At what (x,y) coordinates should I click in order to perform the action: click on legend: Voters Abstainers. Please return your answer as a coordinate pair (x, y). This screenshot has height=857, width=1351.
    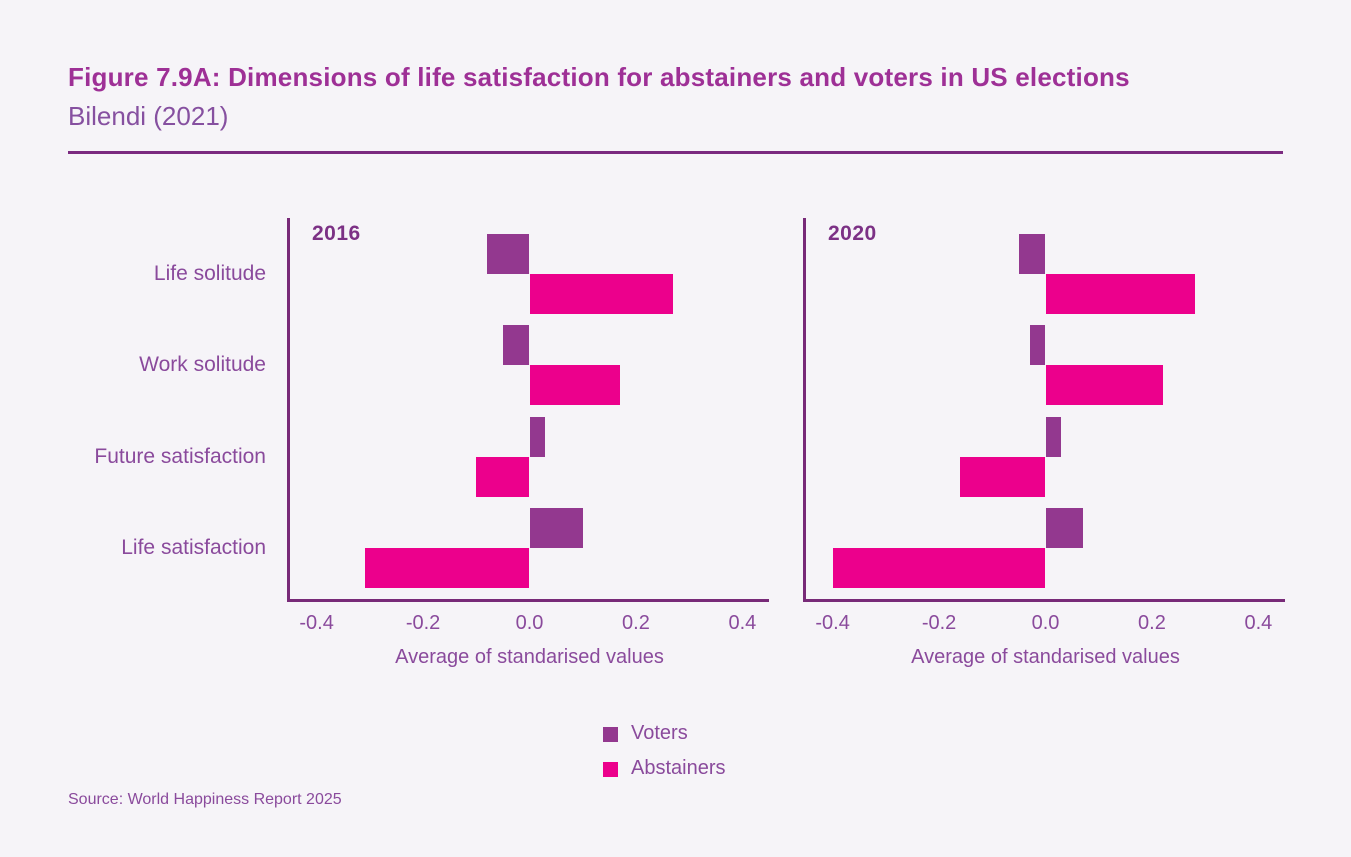
    Looking at the image, I should click on (664, 757).